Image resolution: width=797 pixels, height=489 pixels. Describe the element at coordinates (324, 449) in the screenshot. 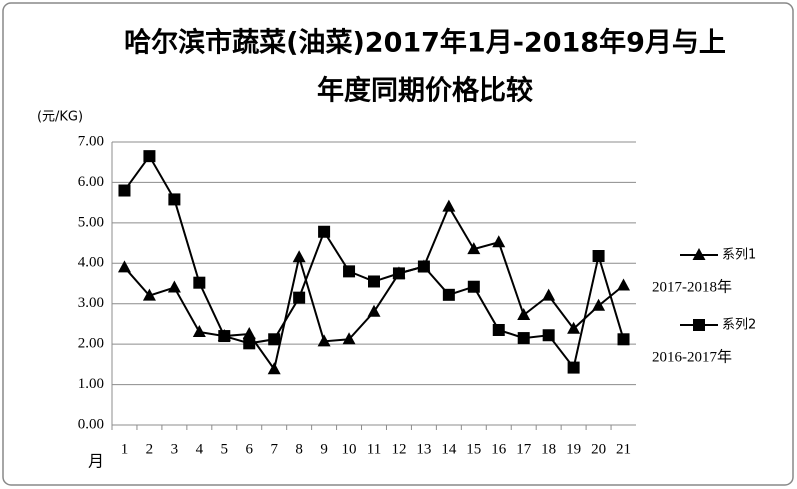

I see `x-tick-label: 9` at that location.